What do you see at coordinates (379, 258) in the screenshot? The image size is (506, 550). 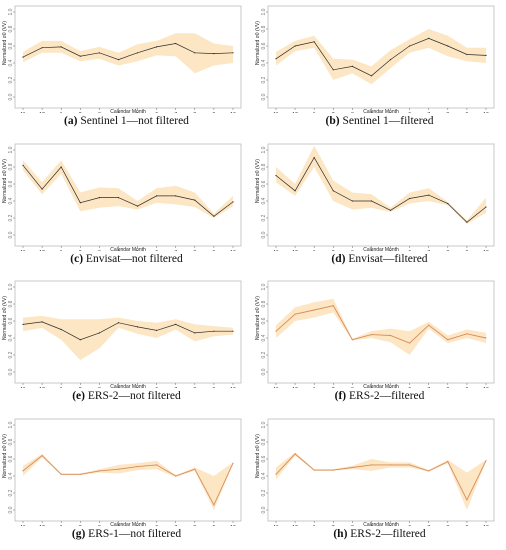 I see `chart-caption: (d) Envisat—filtered` at bounding box center [379, 258].